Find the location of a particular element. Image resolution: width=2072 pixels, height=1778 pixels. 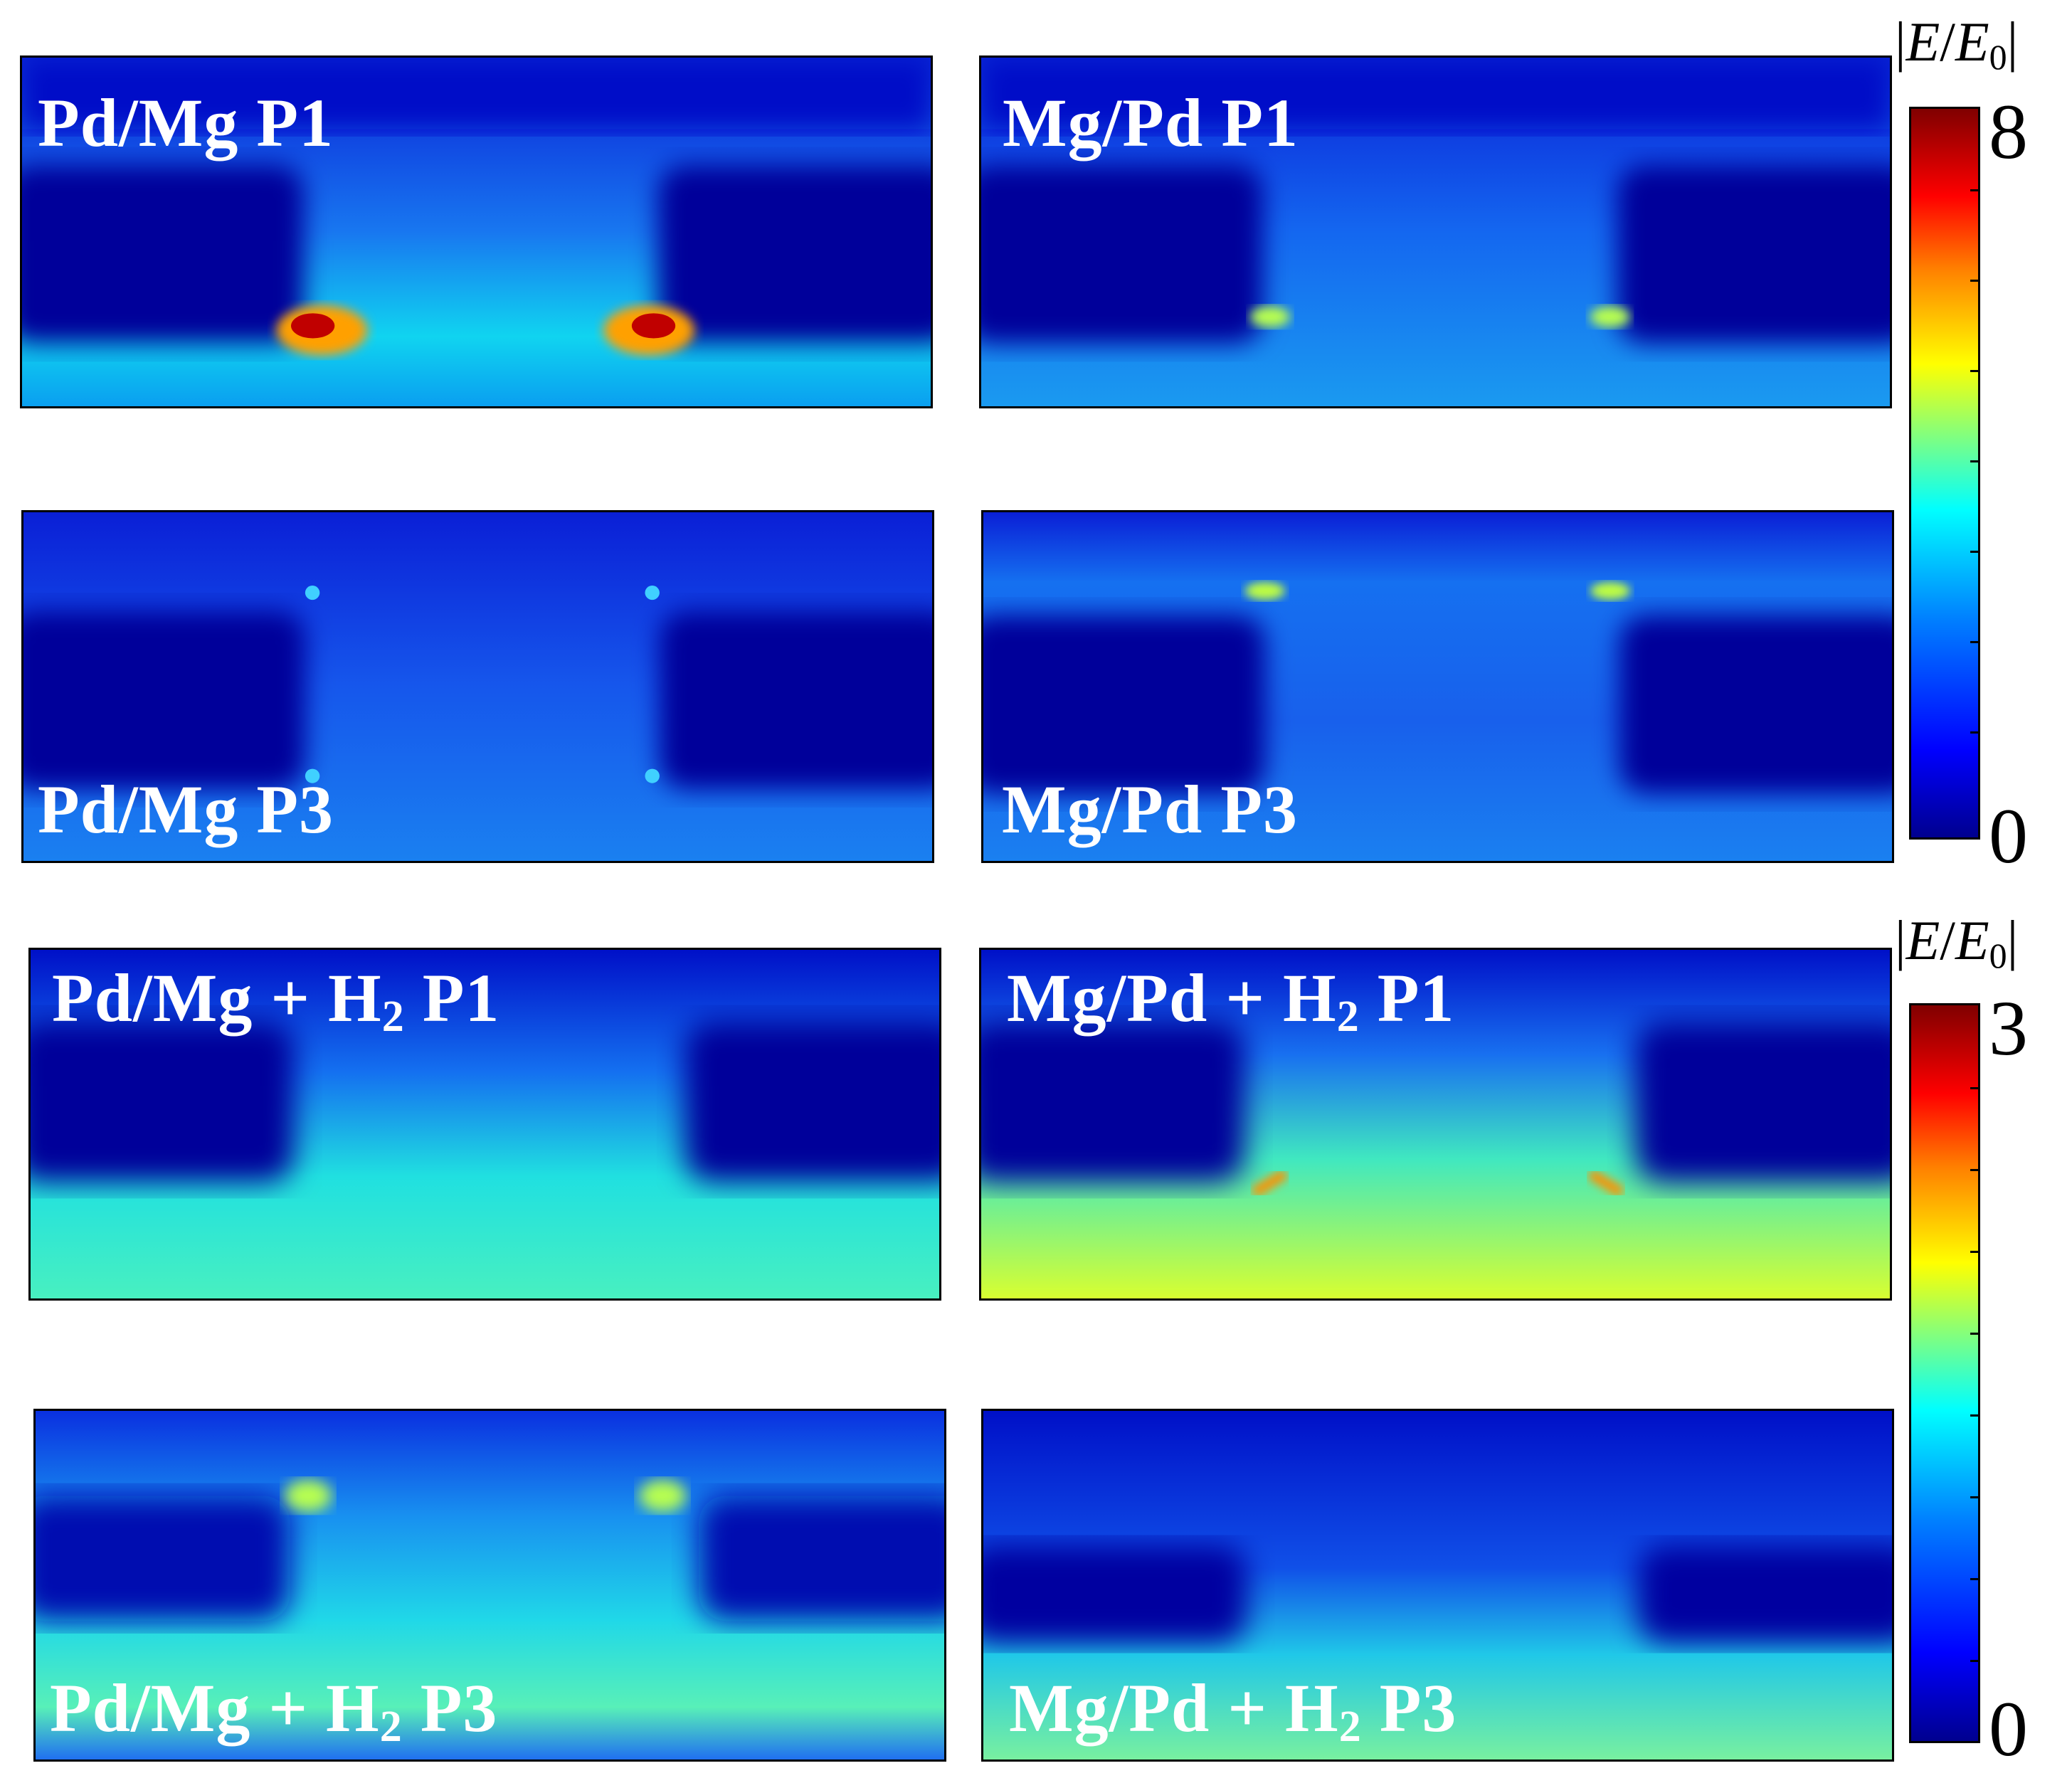

field-map-mgpd-p3: Mg/Pd P3 is located at coordinates (1438, 686).